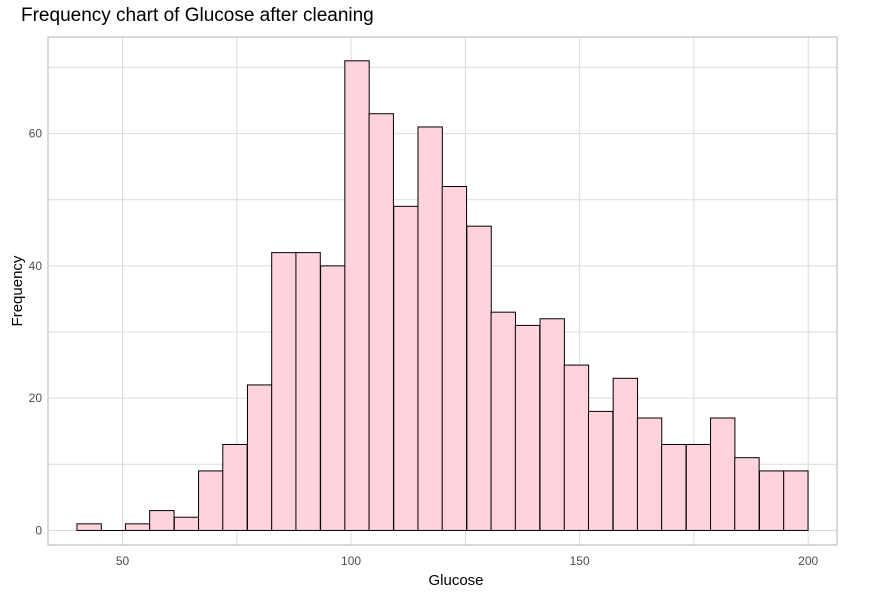  What do you see at coordinates (580, 561) in the screenshot?
I see `x-tick-label: 150` at bounding box center [580, 561].